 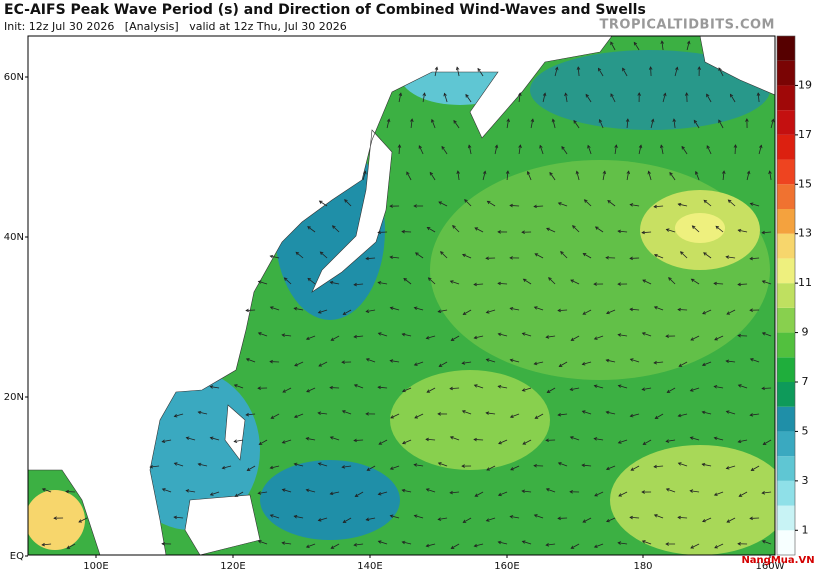 I want to click on lon-label: 100E, so click(x=95, y=566).